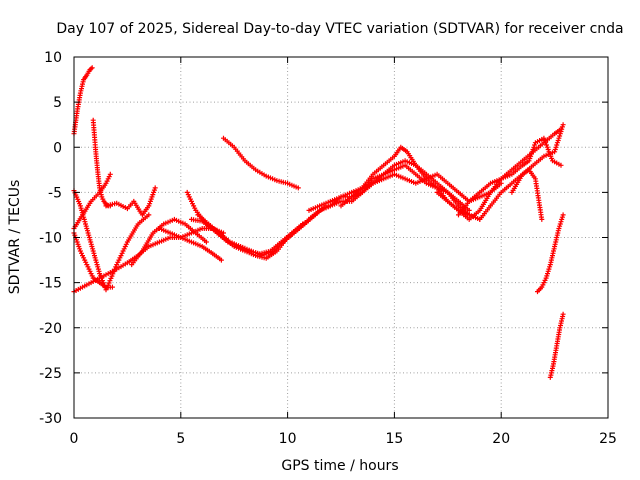 This screenshot has width=640, height=480. Describe the element at coordinates (50, 374) in the screenshot. I see `y-tick-label: -25` at that location.